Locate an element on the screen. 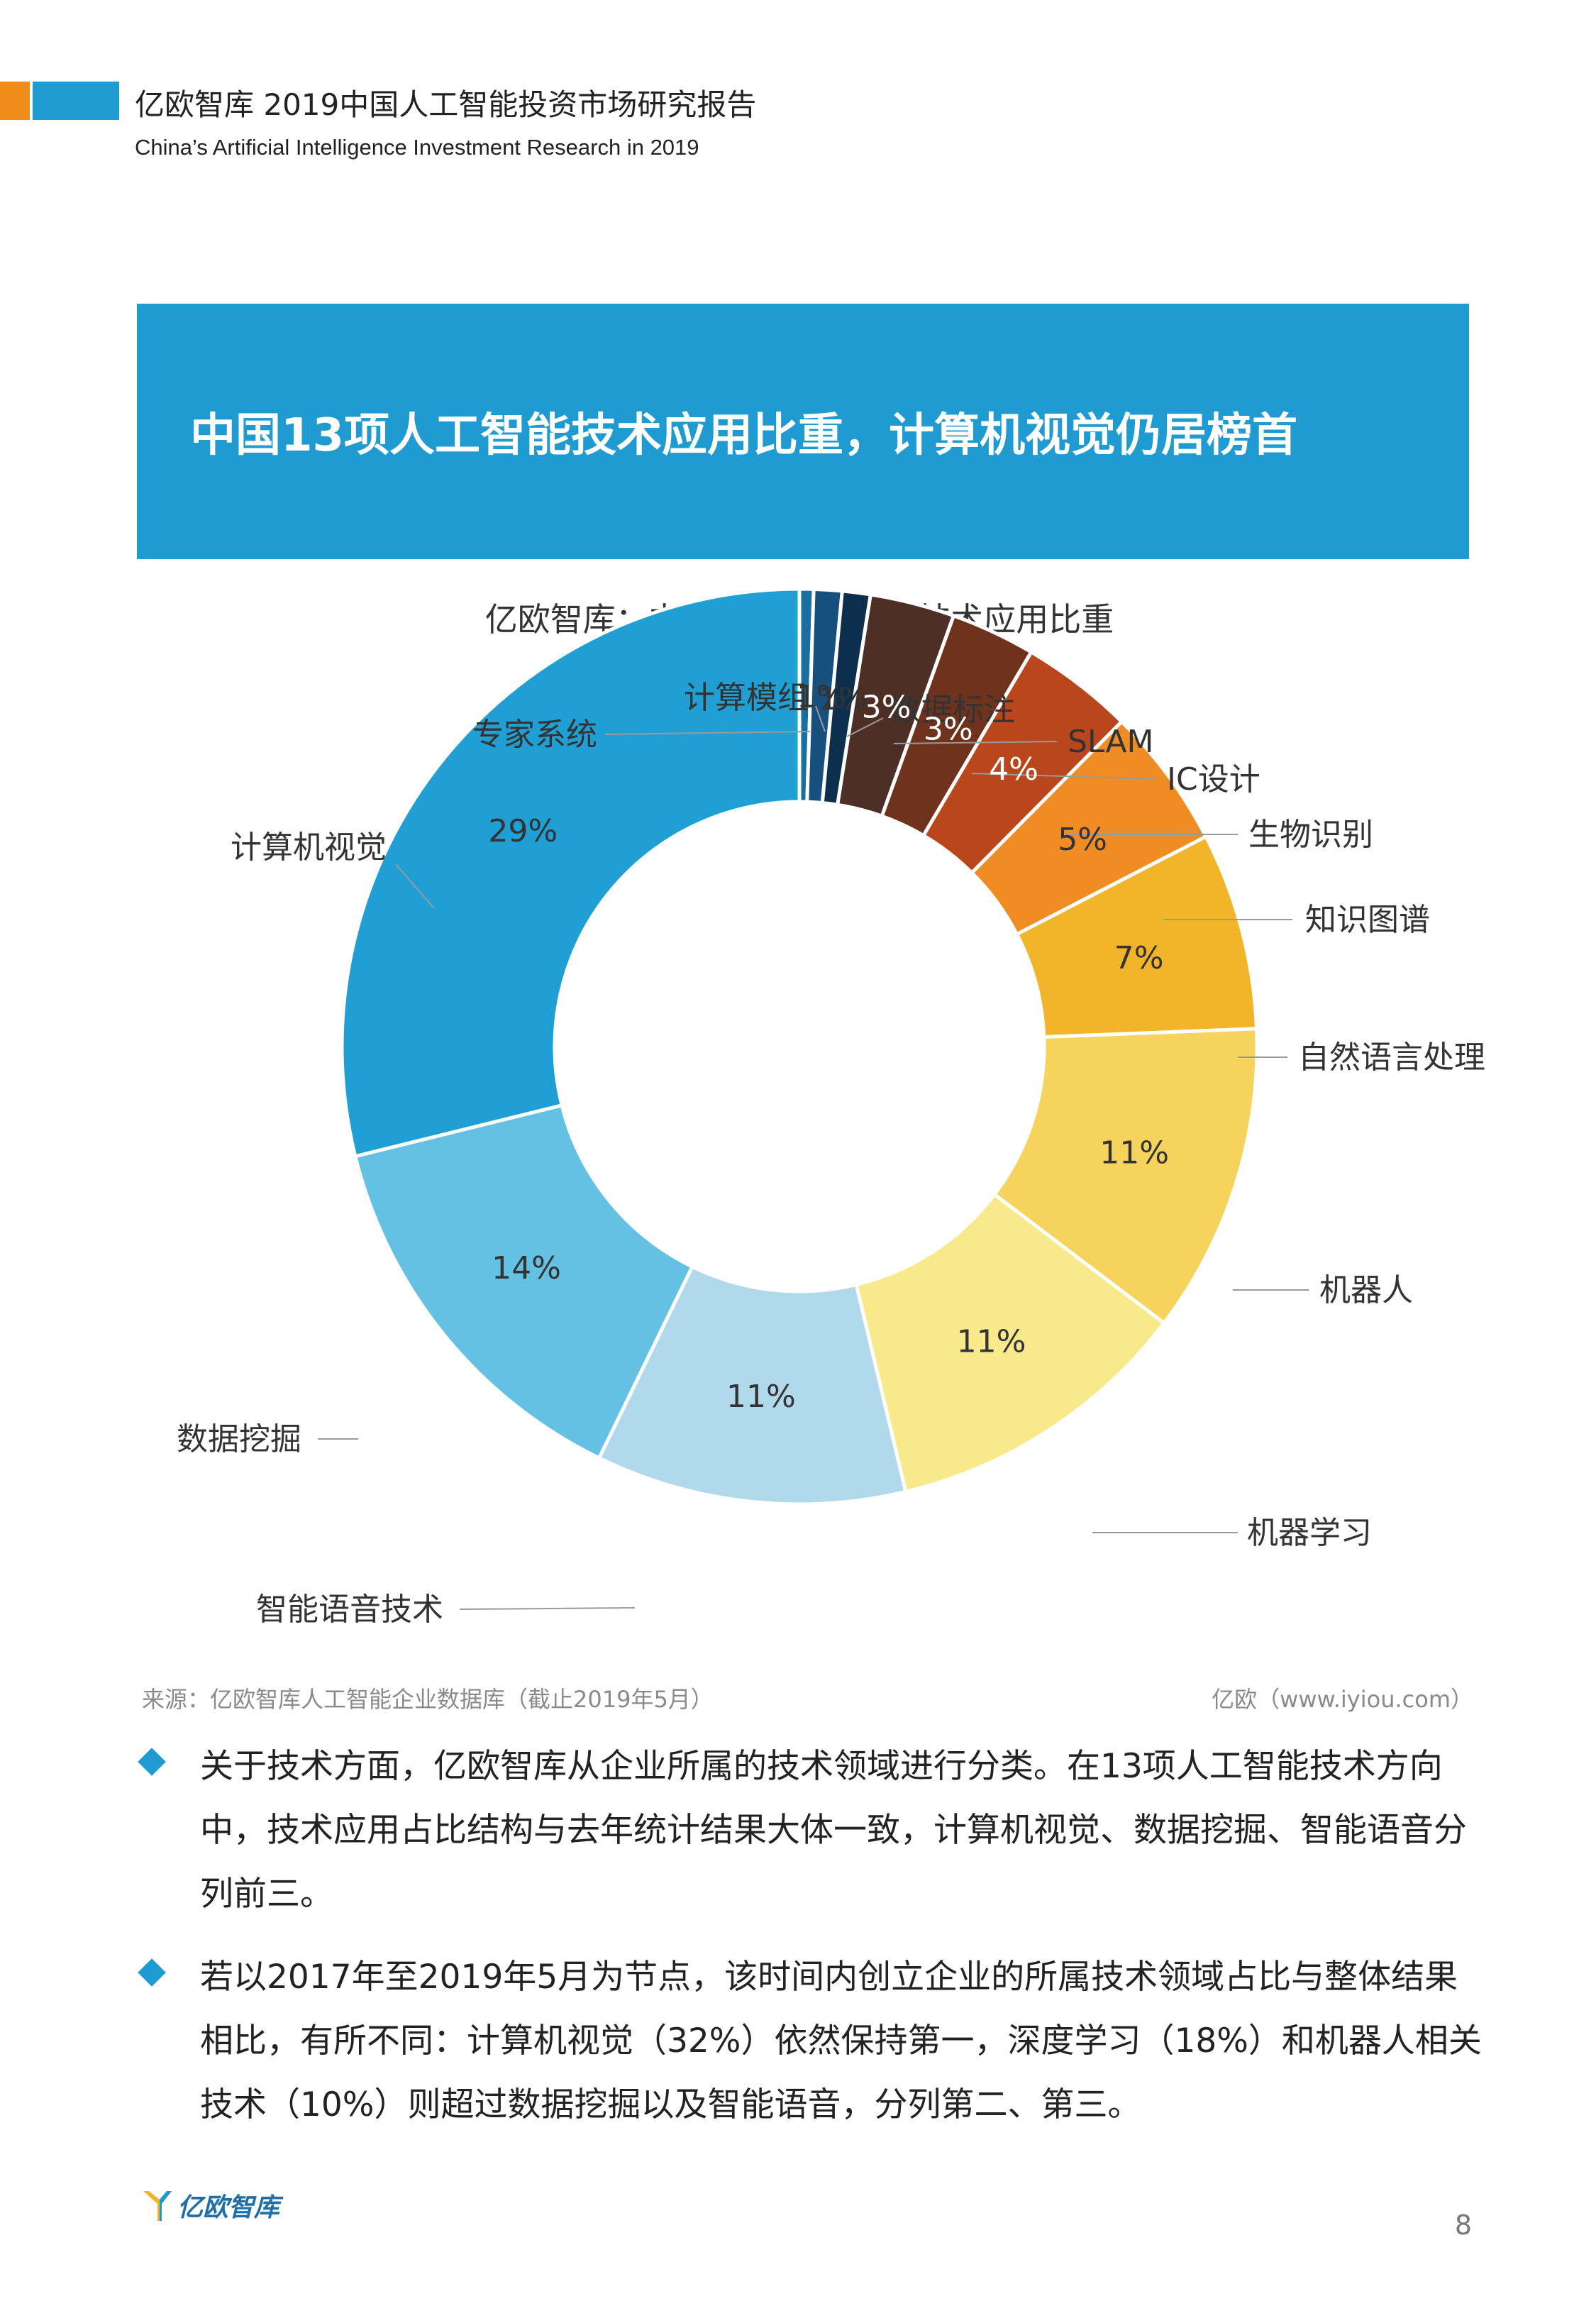  value-label-数据挖掘: 14% is located at coordinates (527, 1268).